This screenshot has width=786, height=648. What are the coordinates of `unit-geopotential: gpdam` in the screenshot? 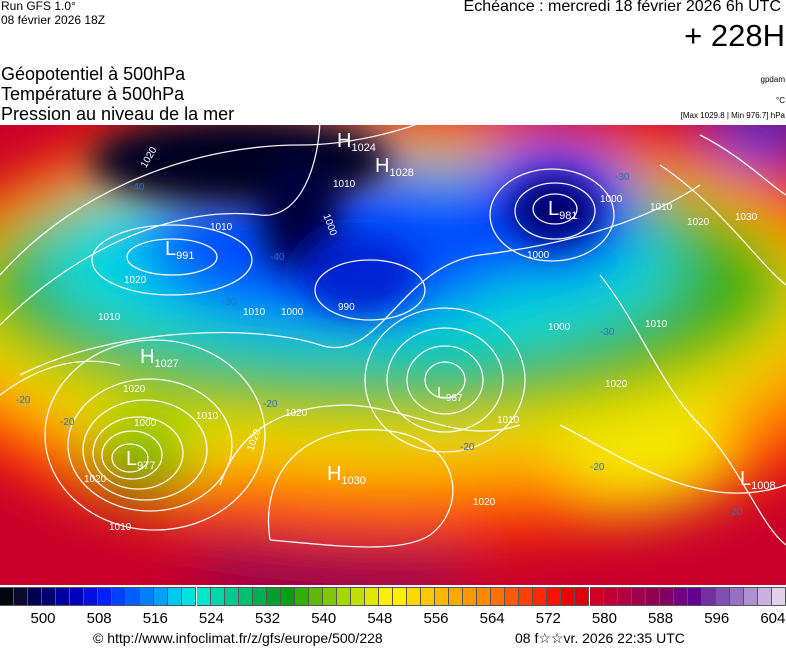 It's located at (772, 79).